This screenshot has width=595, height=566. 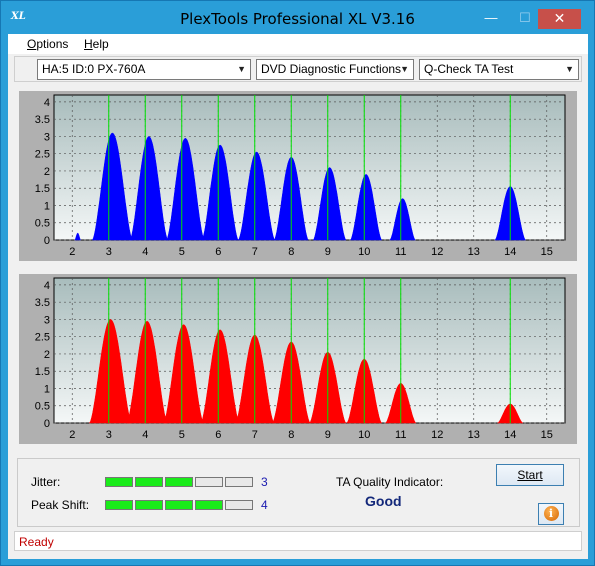 I want to click on menu-options-label: ptions, so click(x=52, y=44).